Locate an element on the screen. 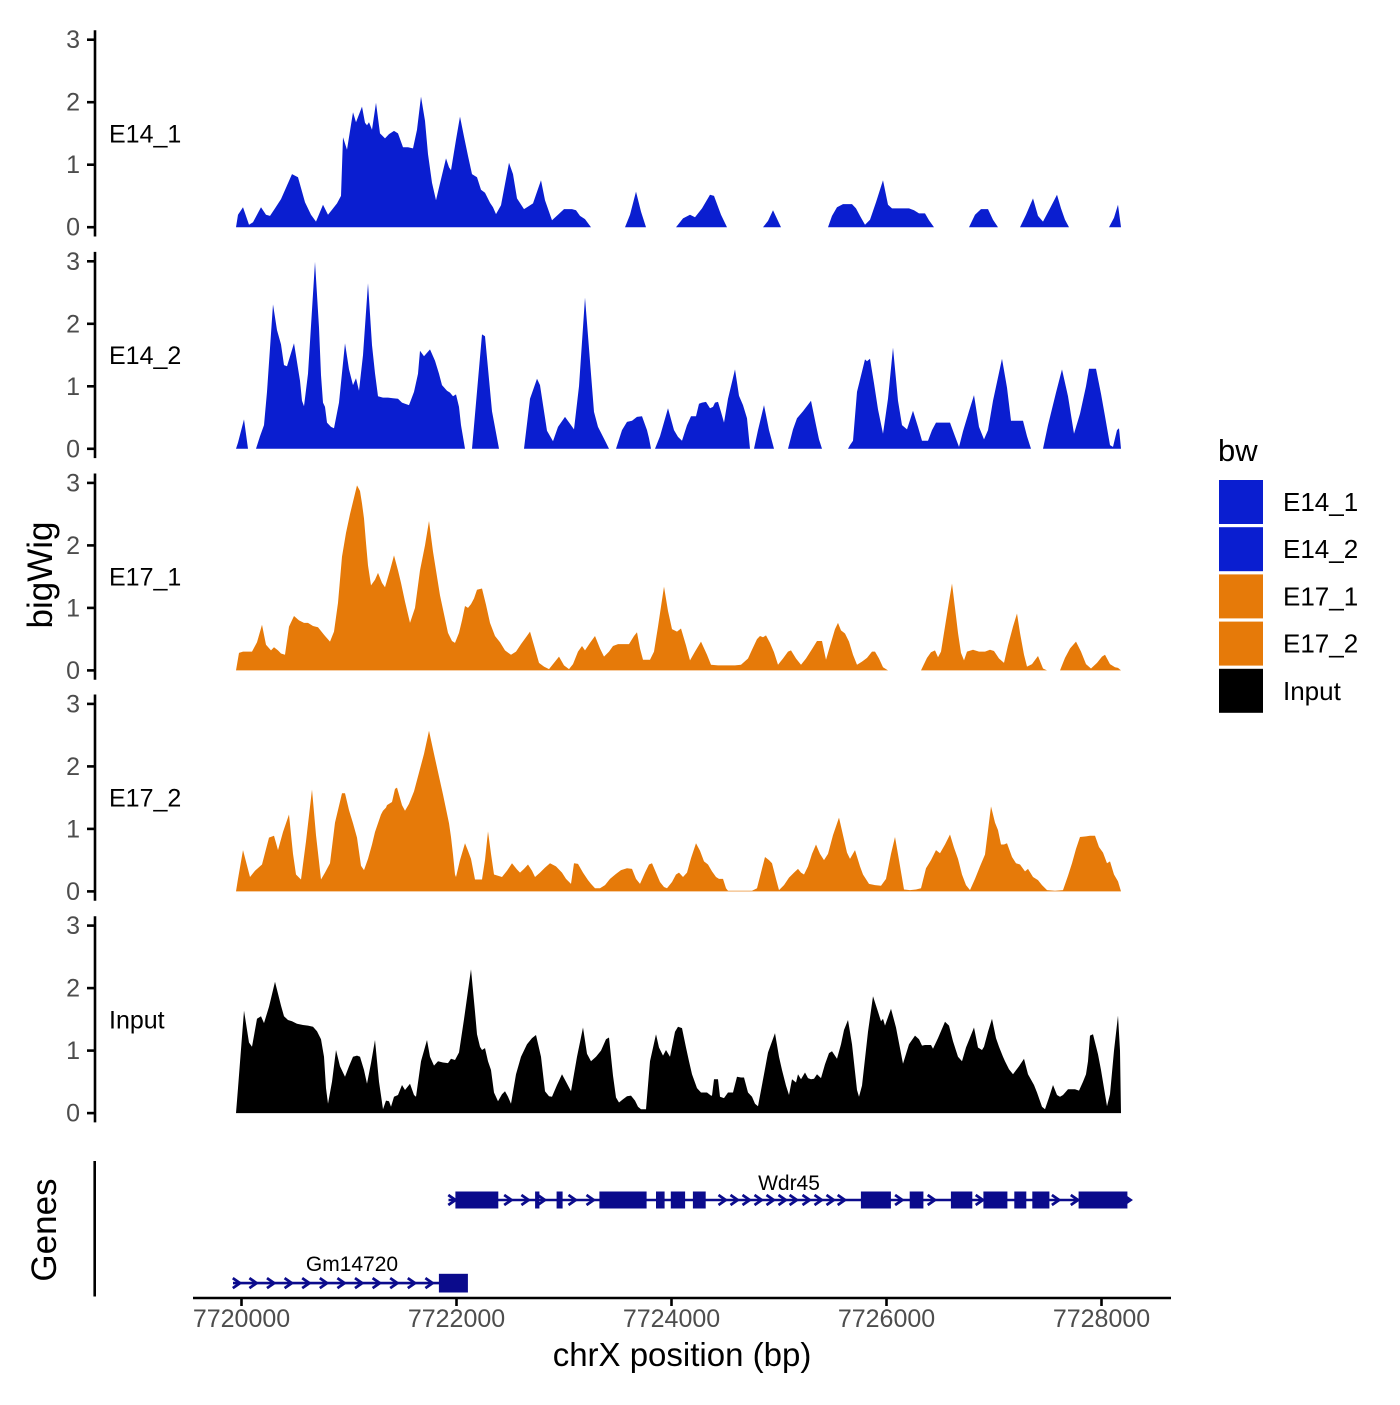 This screenshot has width=1400, height=1405. svg-text: 7726000 is located at coordinates (886, 1319).